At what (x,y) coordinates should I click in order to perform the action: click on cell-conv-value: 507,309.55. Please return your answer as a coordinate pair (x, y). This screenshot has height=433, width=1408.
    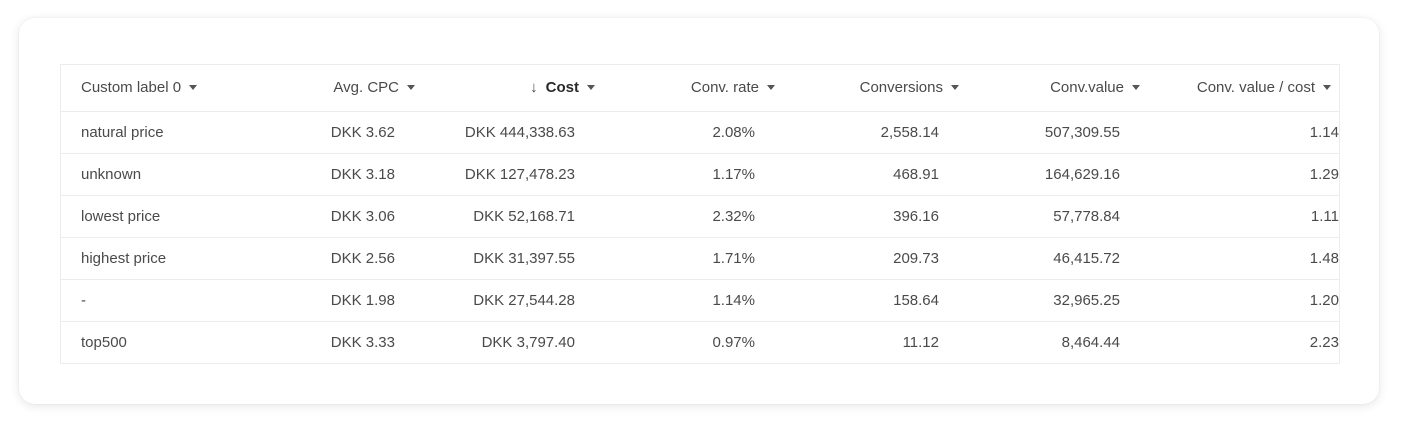
    Looking at the image, I should click on (1082, 132).